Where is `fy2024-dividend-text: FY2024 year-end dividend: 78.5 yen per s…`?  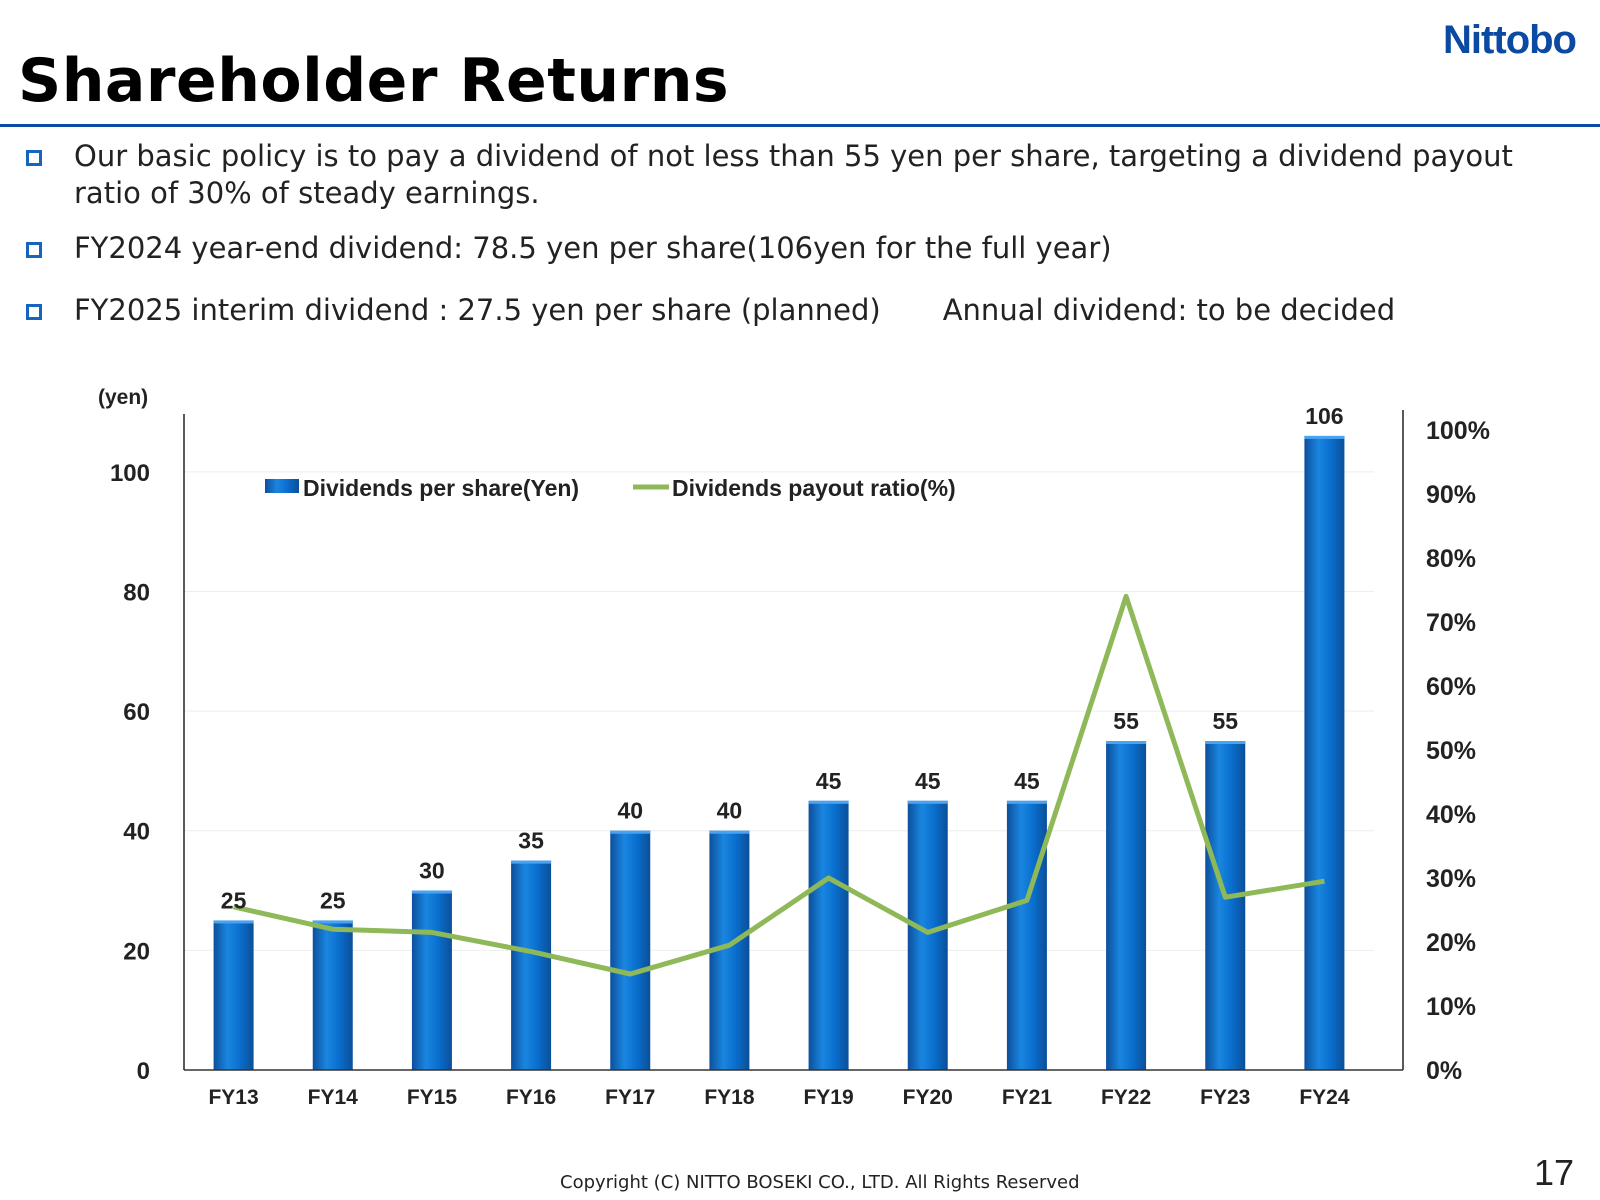
fy2024-dividend-text: FY2024 year-end dividend: 78.5 yen per s… is located at coordinates (593, 248).